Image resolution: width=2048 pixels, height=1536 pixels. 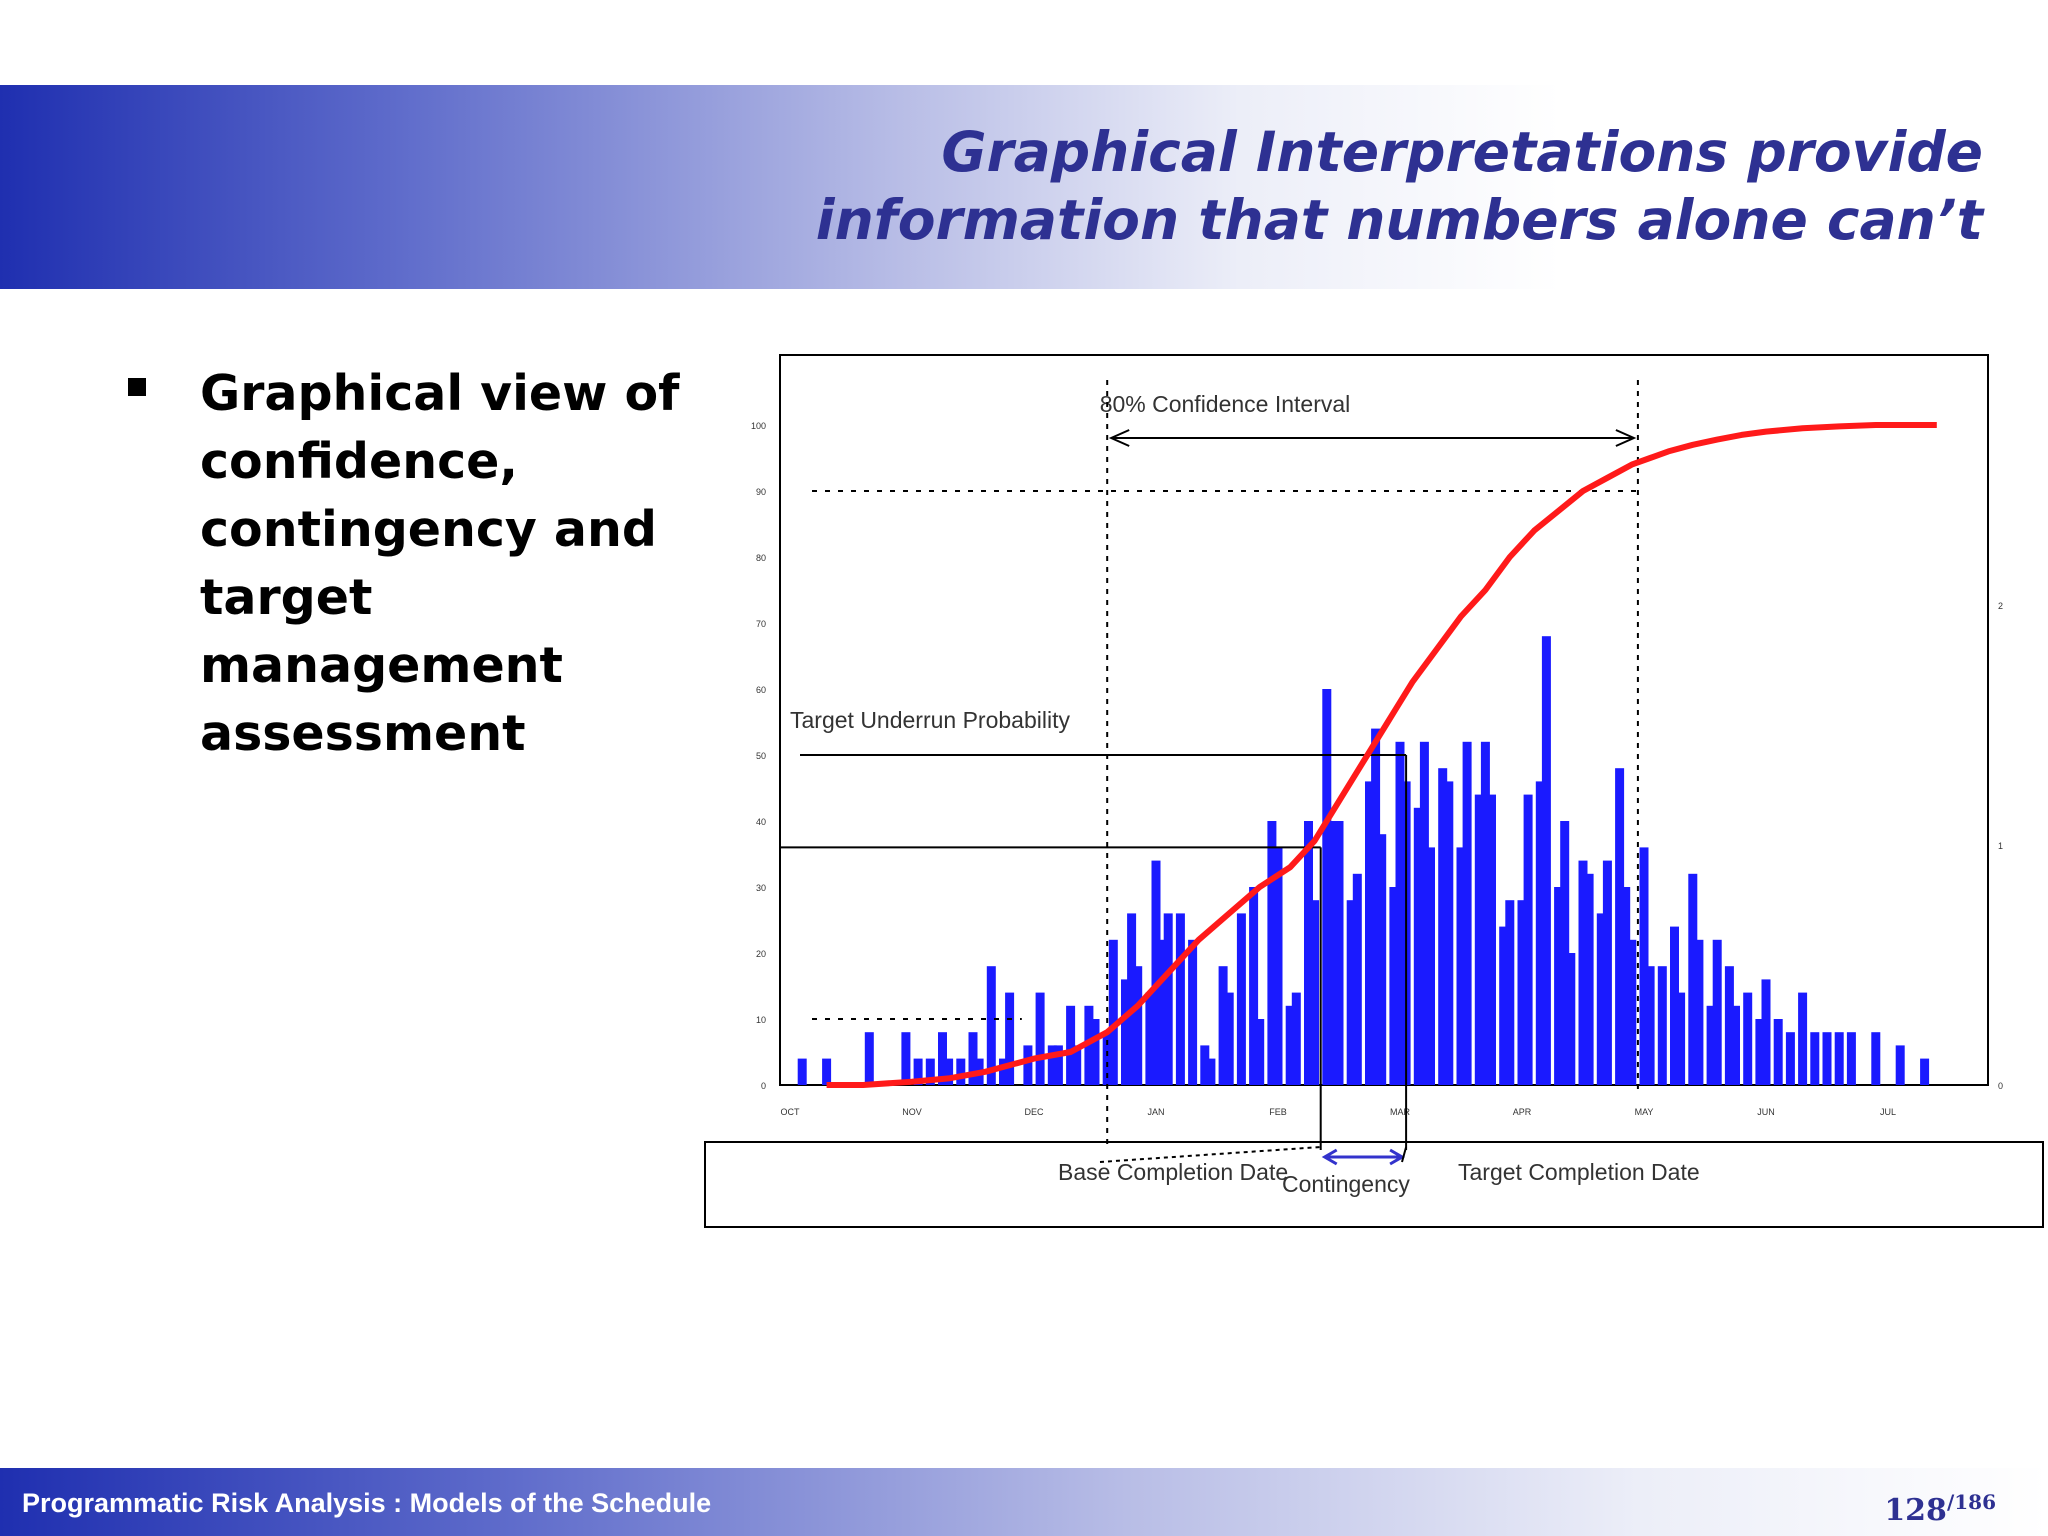 What do you see at coordinates (1644, 1112) in the screenshot?
I see `x-tick-label: MAY` at bounding box center [1644, 1112].